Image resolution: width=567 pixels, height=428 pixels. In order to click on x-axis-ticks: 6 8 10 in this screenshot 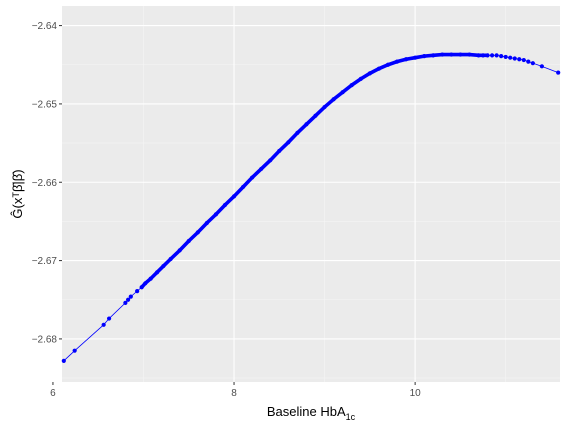, I will do `click(235, 390)`.